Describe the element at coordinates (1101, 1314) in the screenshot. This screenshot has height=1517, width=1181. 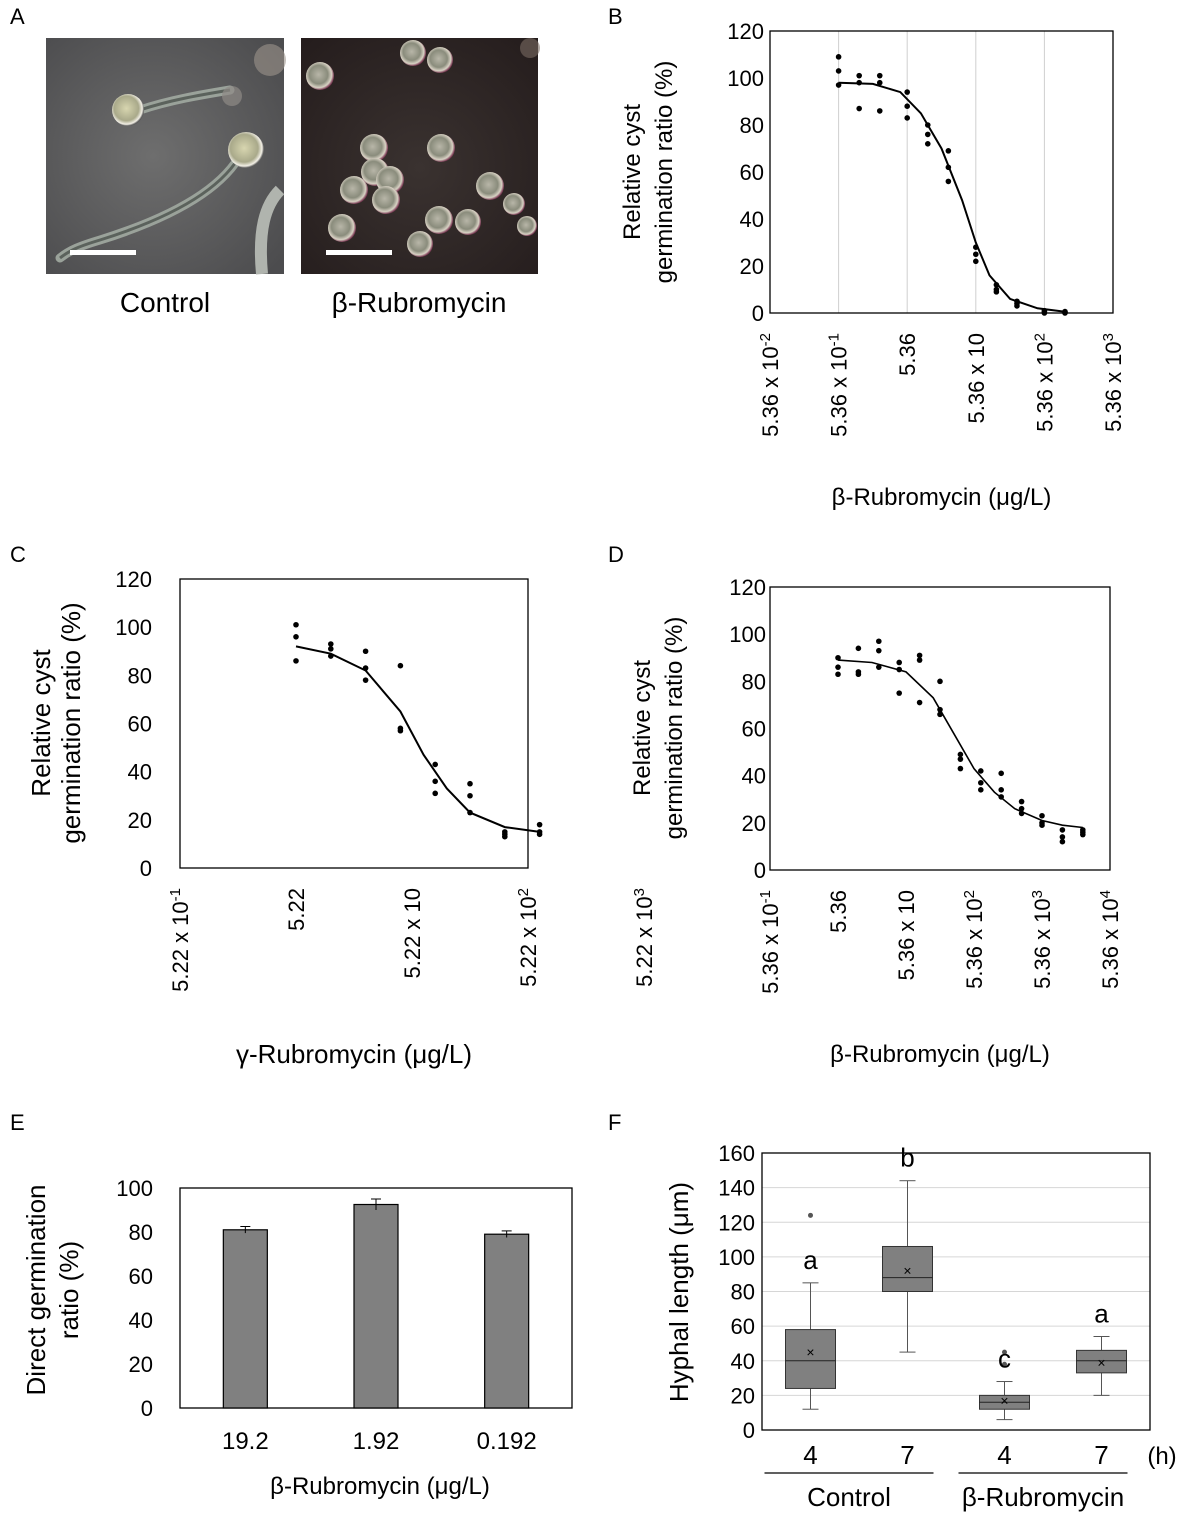
I see `significance-letter: a` at that location.